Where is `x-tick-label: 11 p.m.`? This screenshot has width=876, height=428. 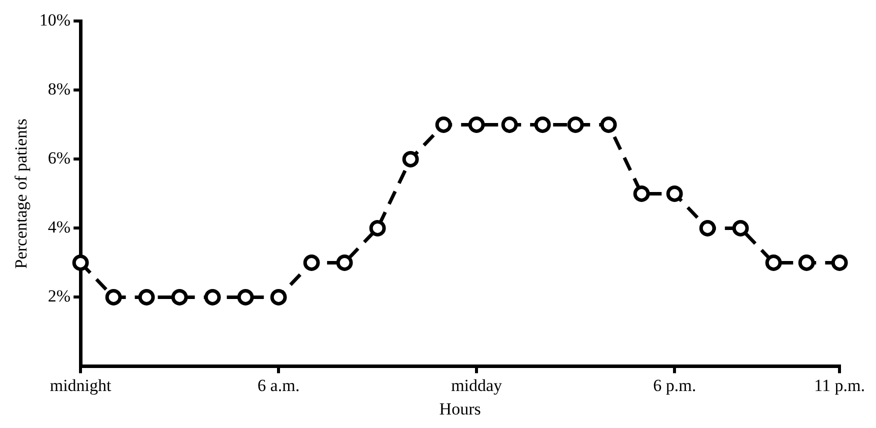
x-tick-label: 11 p.m. is located at coordinates (839, 385).